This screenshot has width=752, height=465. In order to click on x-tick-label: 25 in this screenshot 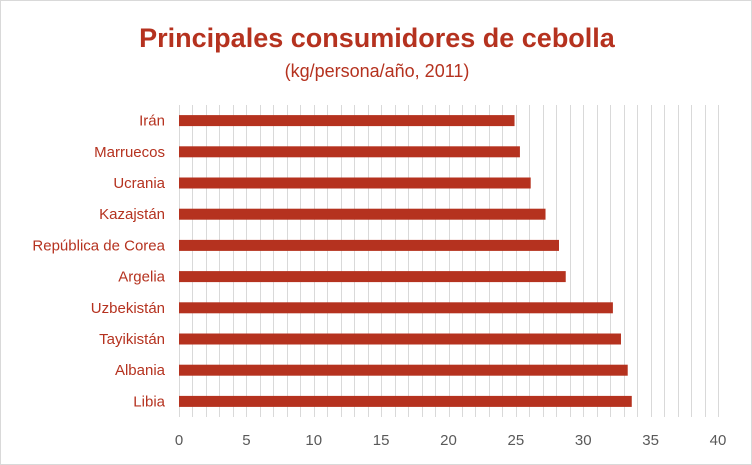, I will do `click(516, 440)`.